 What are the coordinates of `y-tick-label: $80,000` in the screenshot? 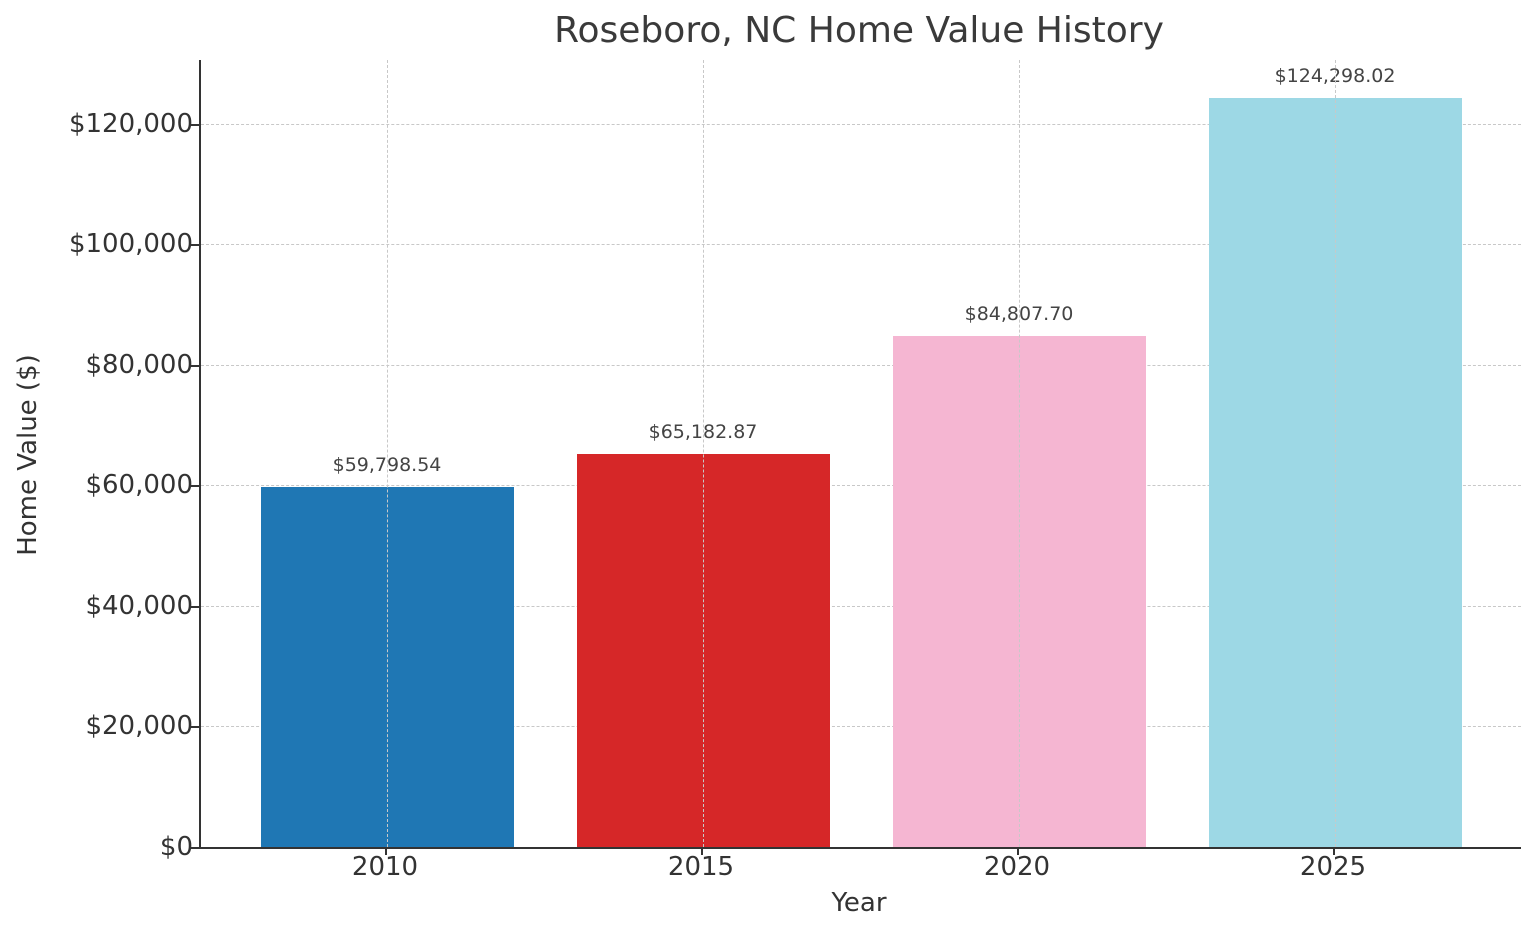 It's located at (139, 364).